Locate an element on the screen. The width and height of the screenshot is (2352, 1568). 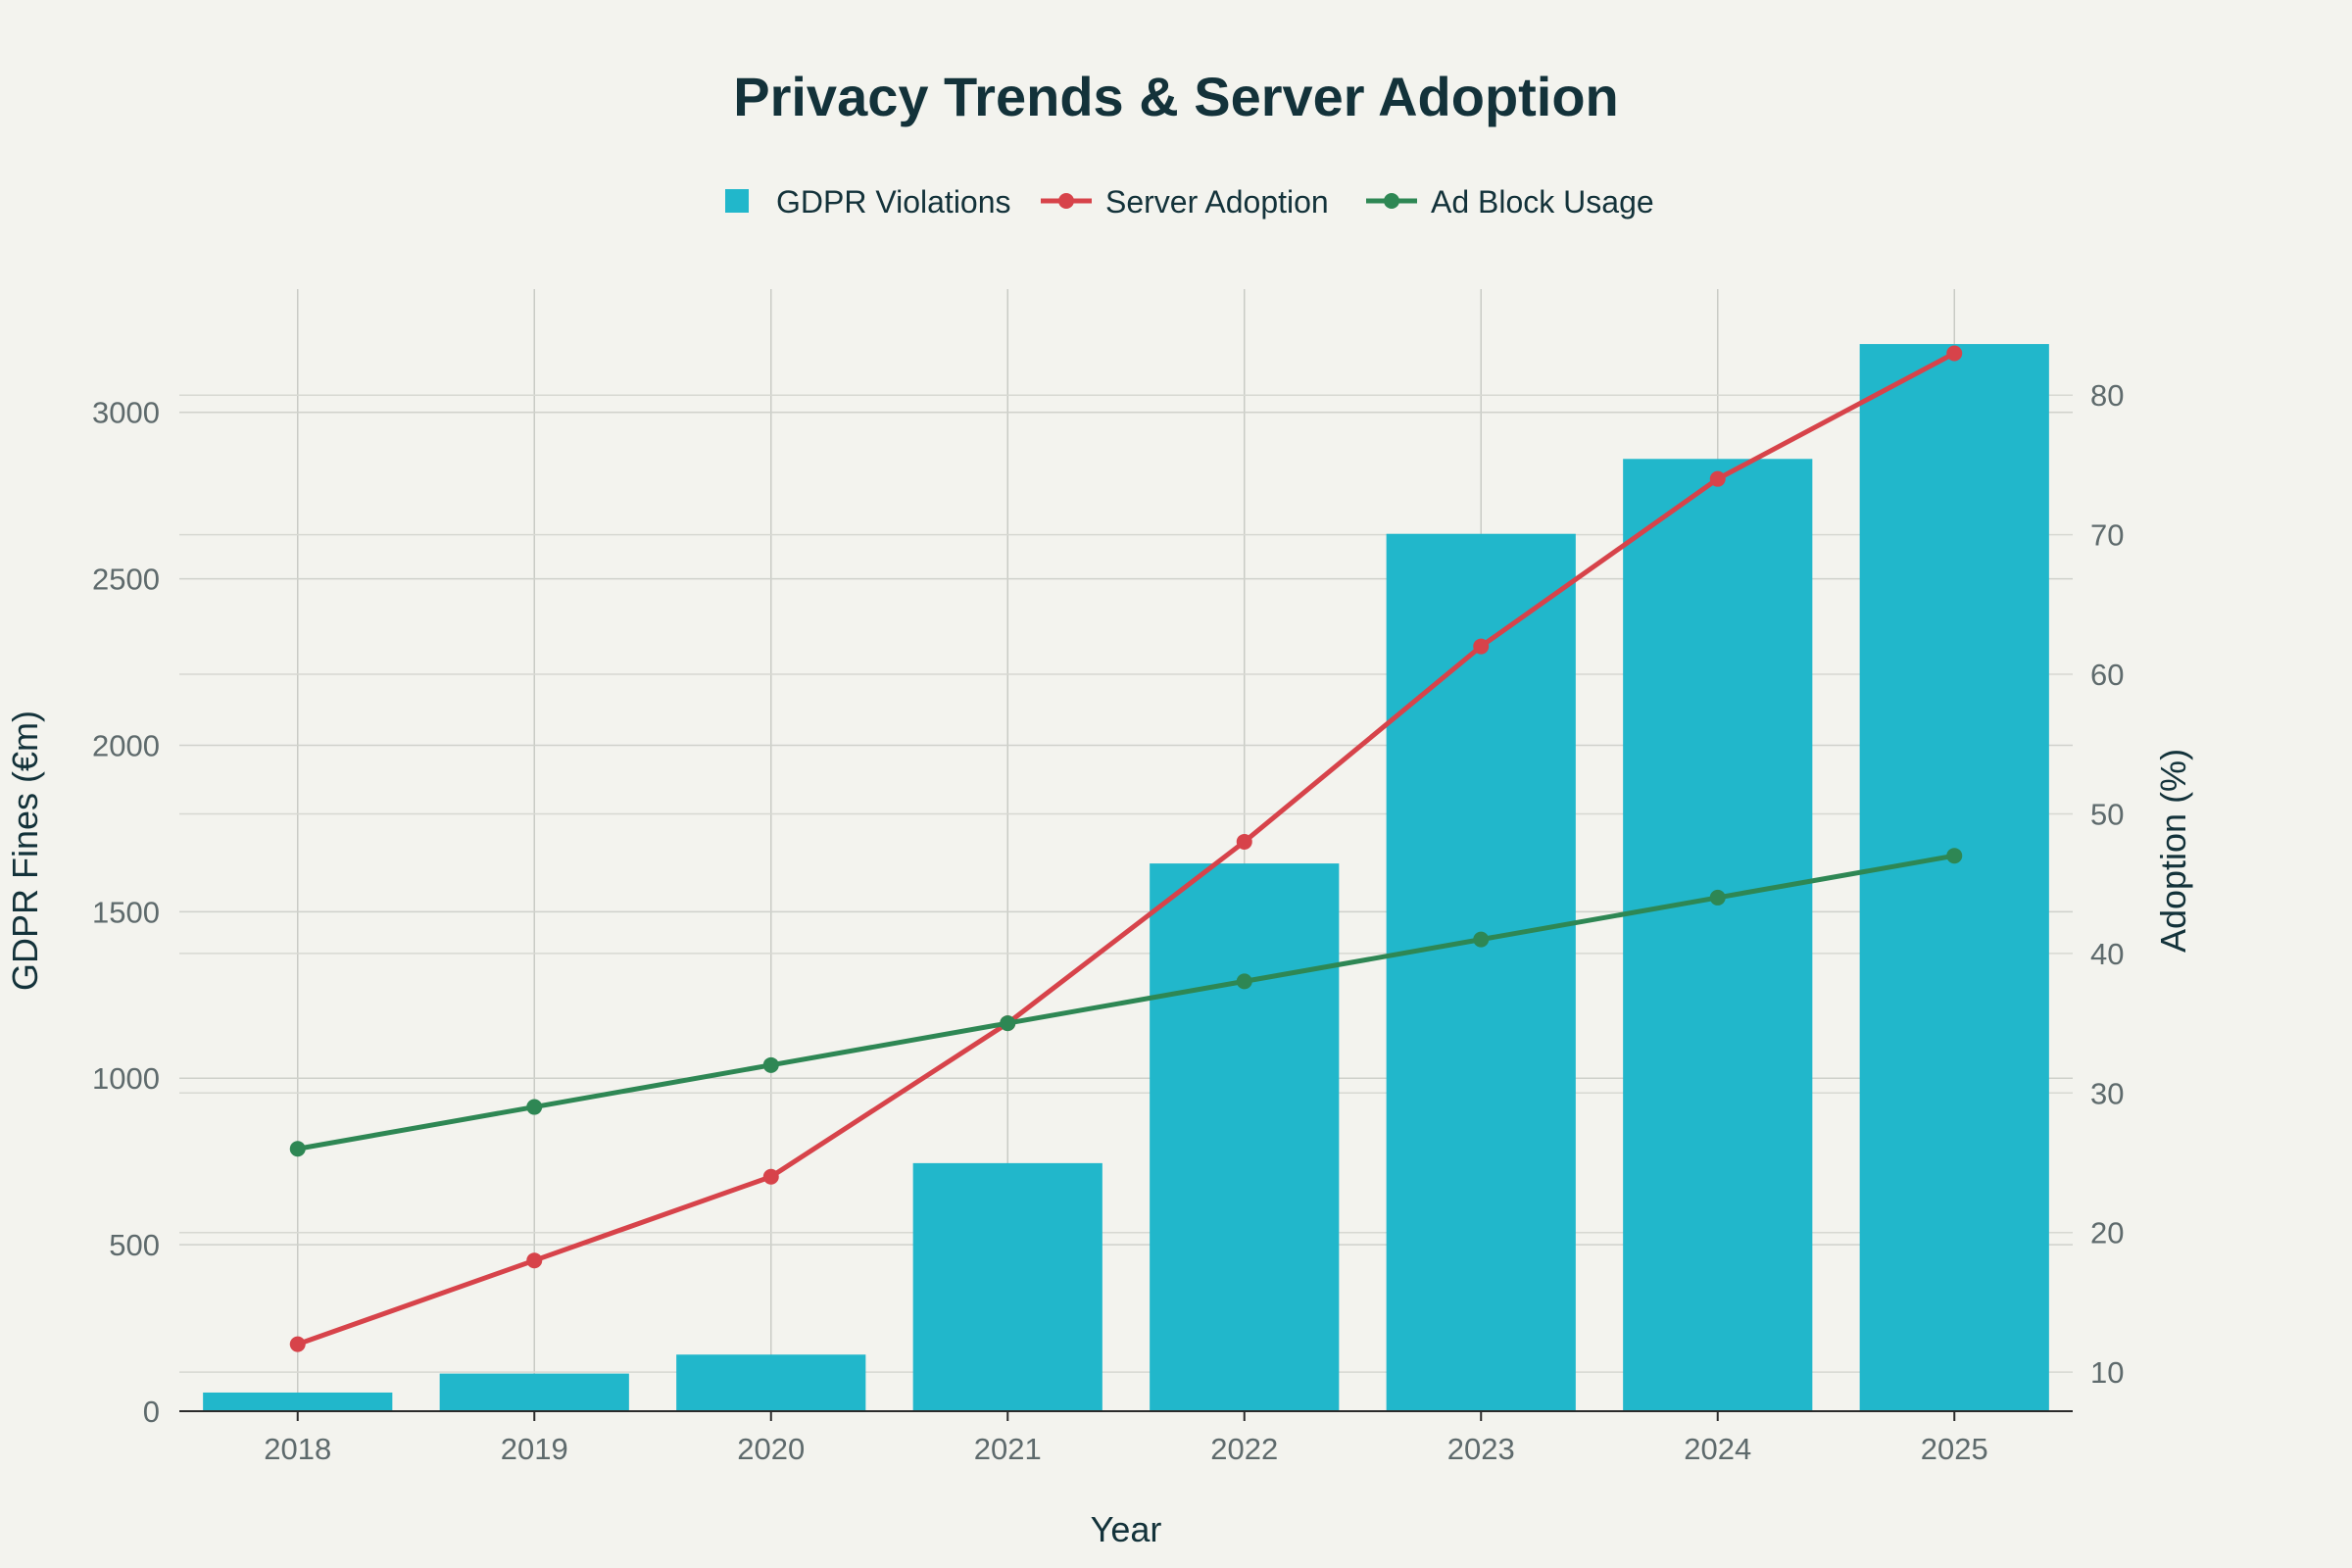
x-tick-label: 2023 is located at coordinates (1481, 1449).